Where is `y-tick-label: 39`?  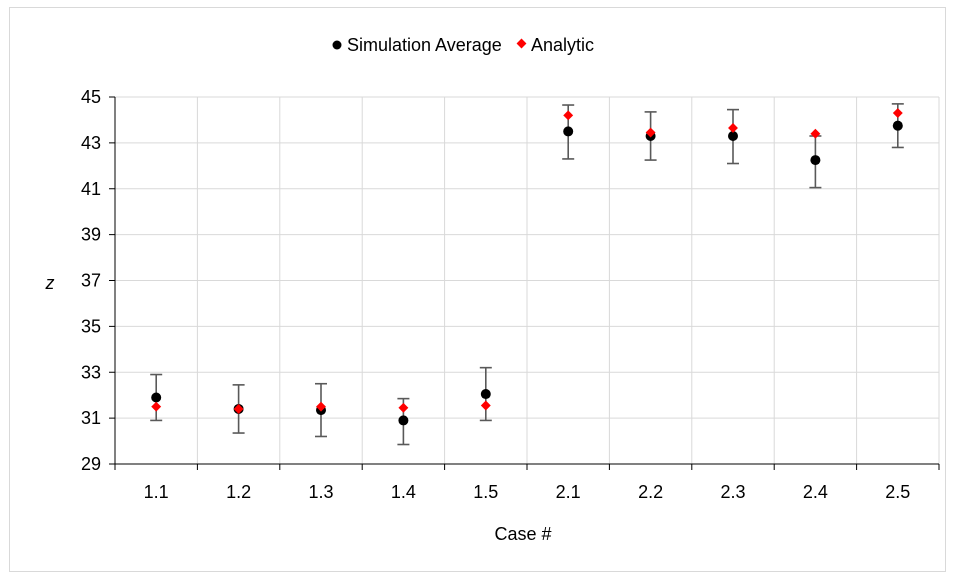
y-tick-label: 39 is located at coordinates (91, 235).